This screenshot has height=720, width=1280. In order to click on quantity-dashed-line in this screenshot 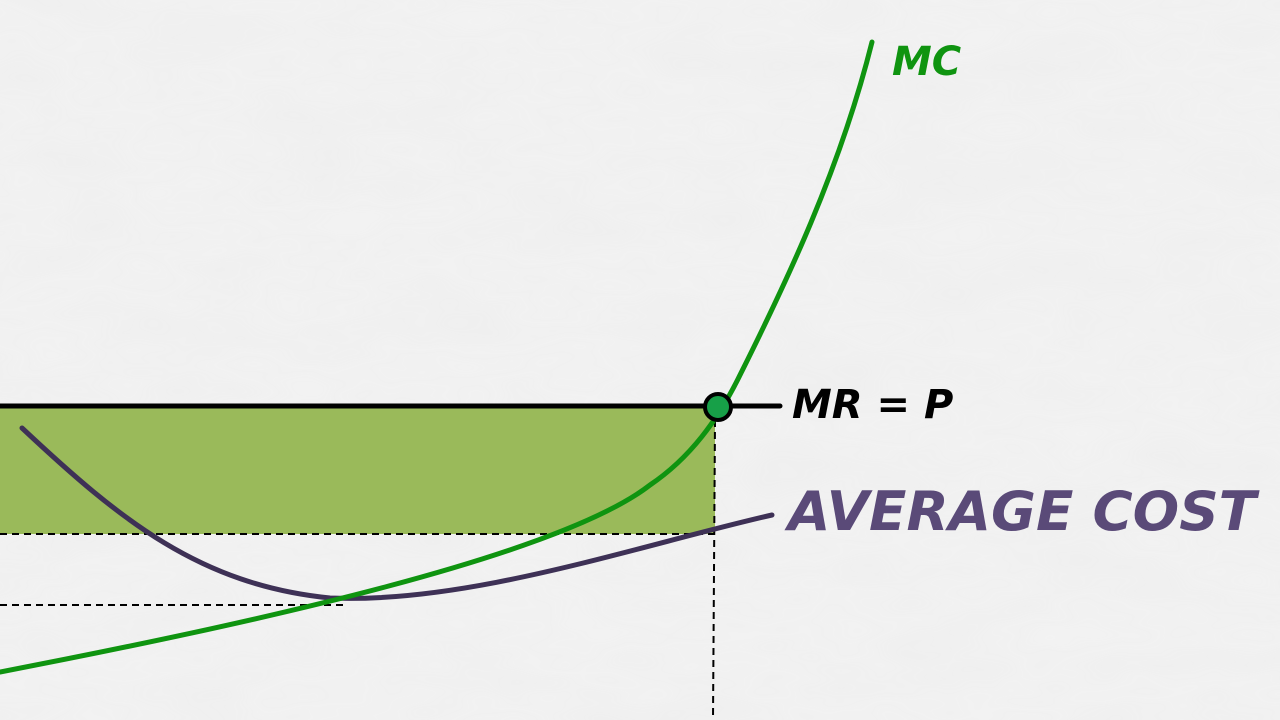, I will do `click(714, 569)`.